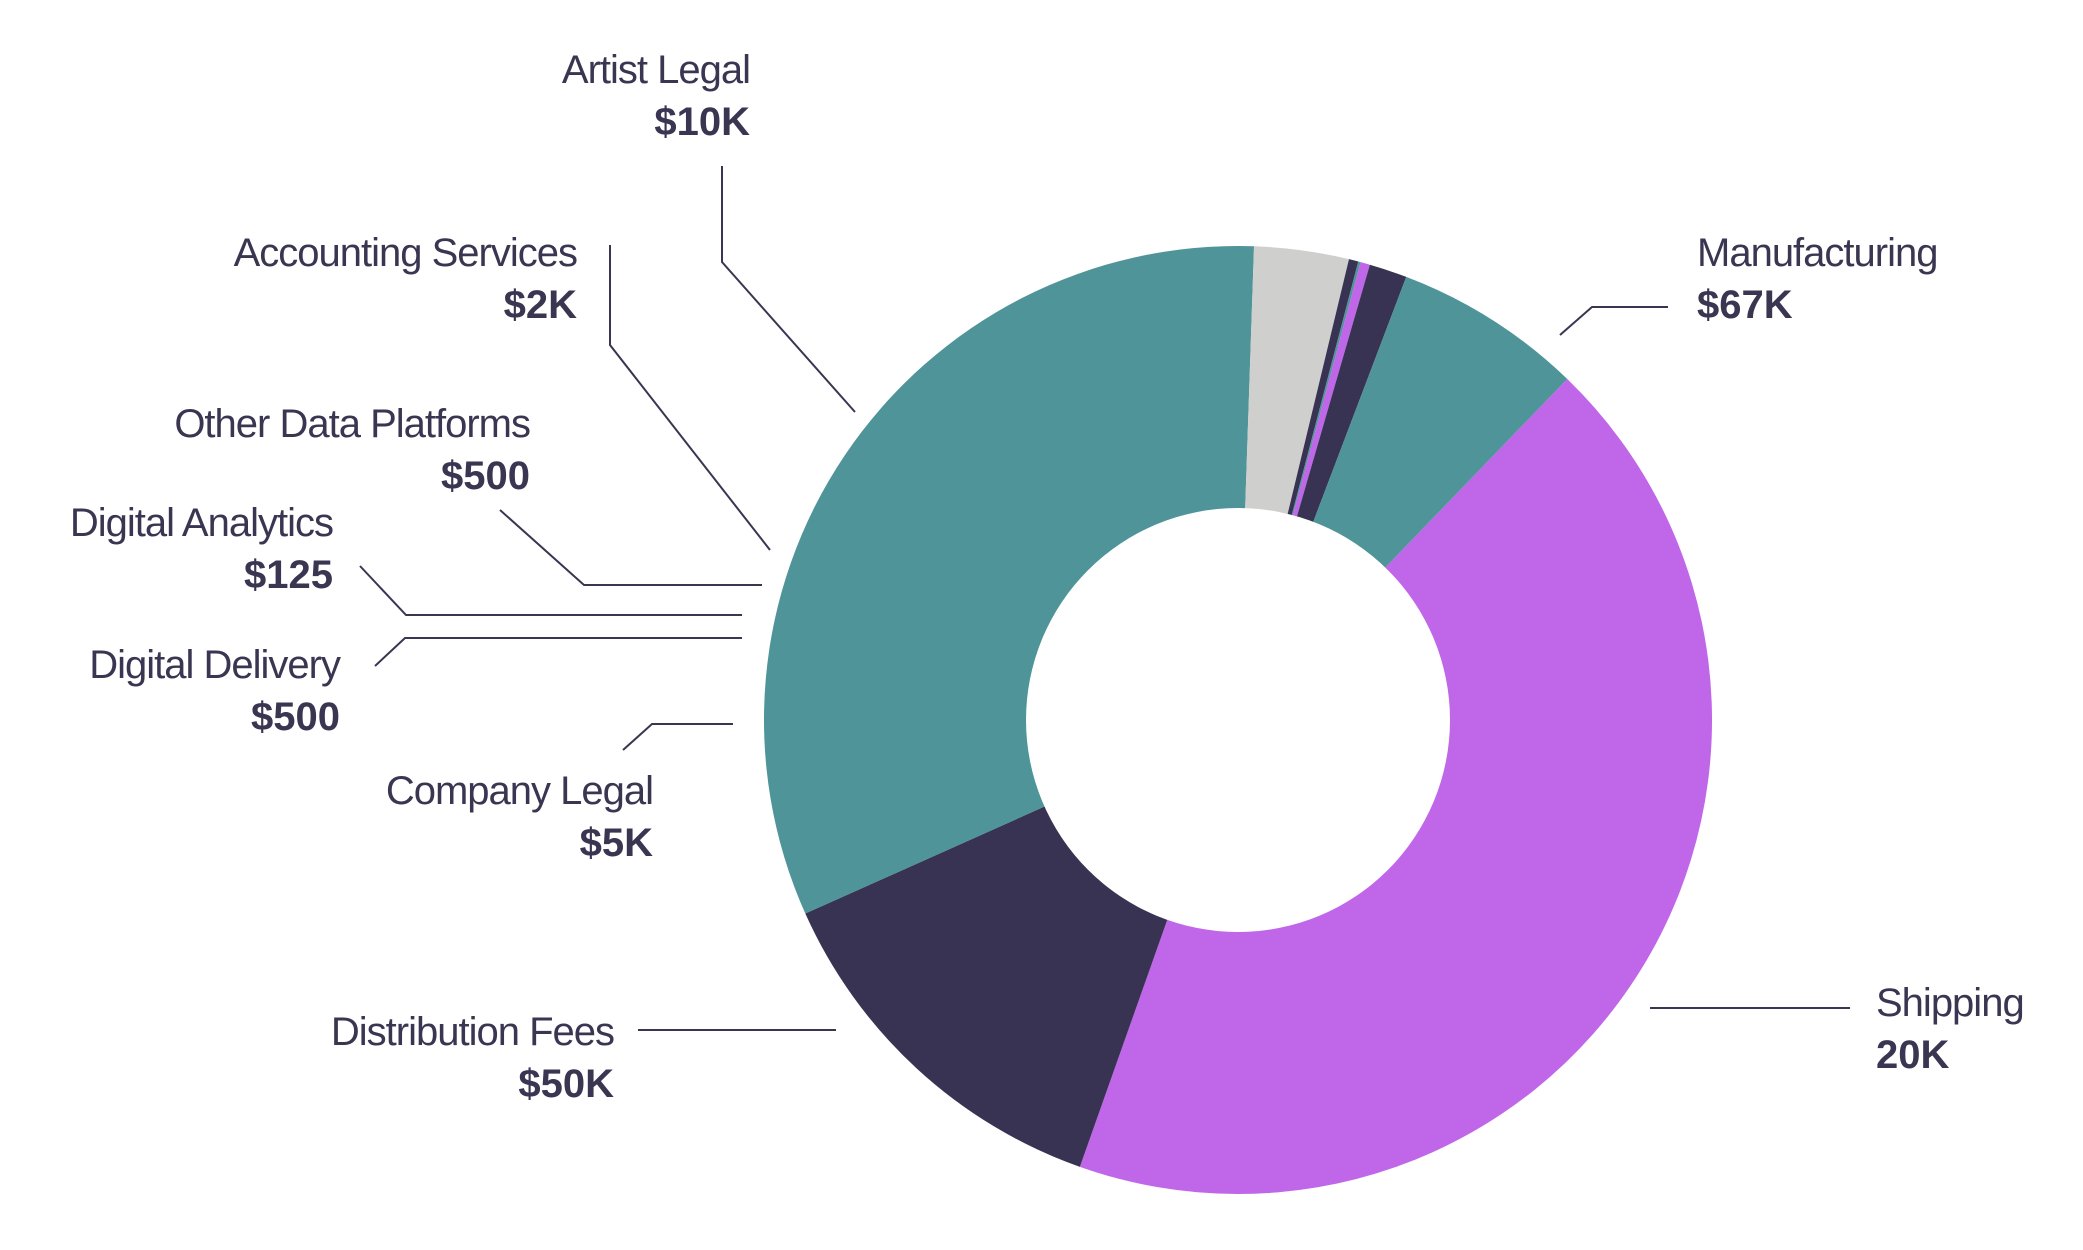 This screenshot has width=2083, height=1250. What do you see at coordinates (1238, 720) in the screenshot?
I see `donut-hole` at bounding box center [1238, 720].